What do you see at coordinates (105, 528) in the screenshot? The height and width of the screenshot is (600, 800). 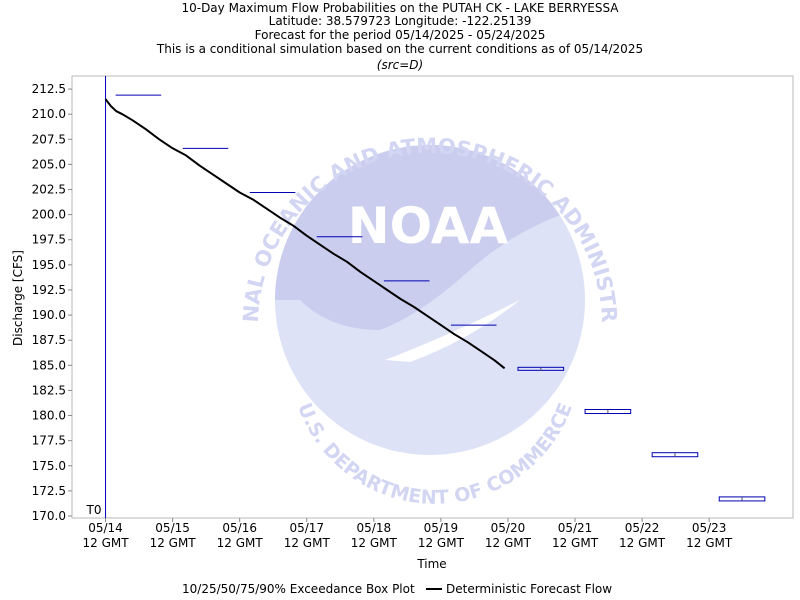 I see `x-tick-label-date: 05/14` at bounding box center [105, 528].